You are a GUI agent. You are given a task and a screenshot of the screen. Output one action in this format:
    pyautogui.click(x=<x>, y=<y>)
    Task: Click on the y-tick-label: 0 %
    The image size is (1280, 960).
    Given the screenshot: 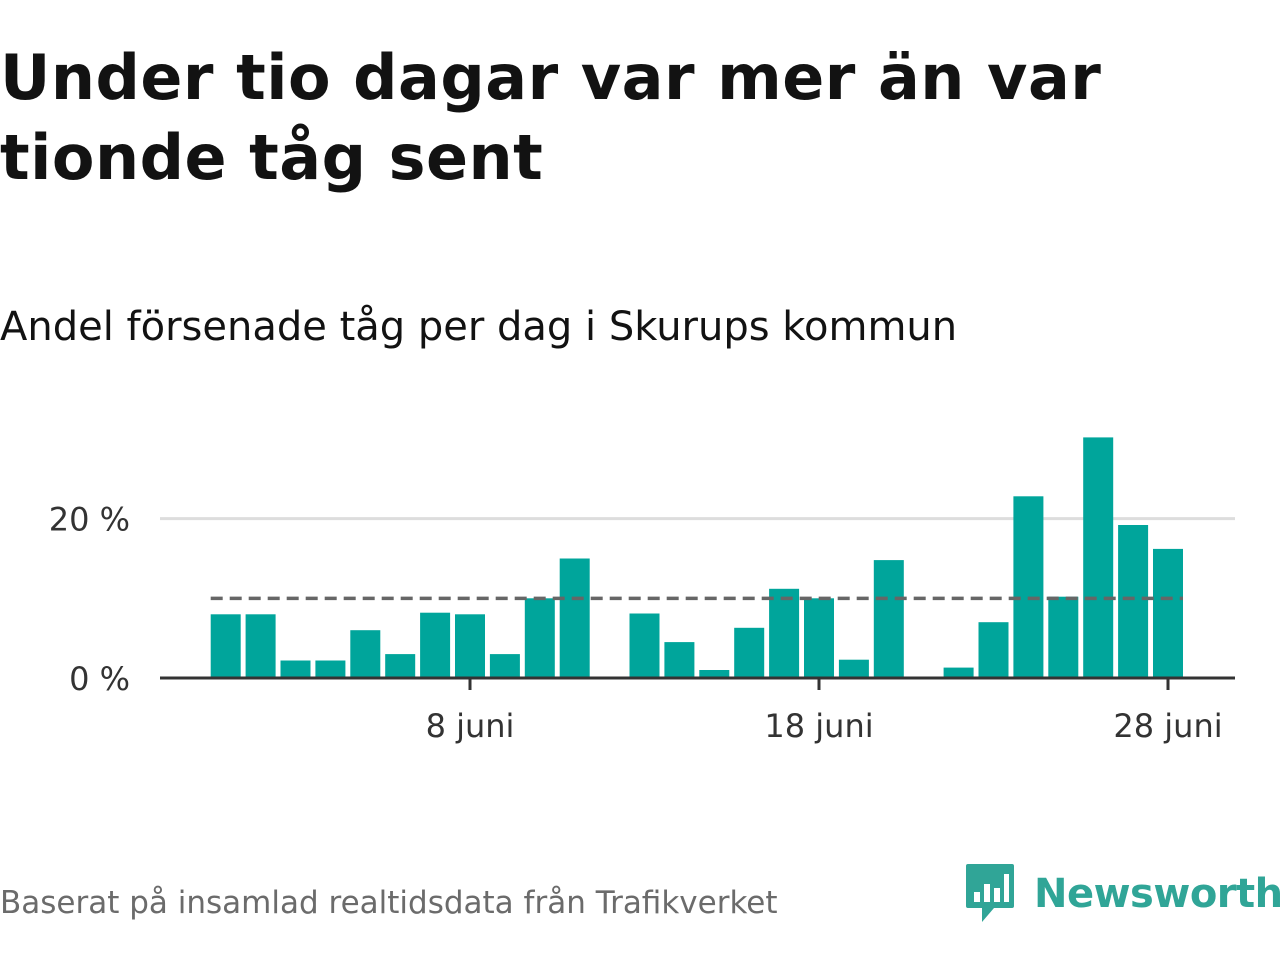 What is the action you would take?
    pyautogui.click(x=99, y=679)
    